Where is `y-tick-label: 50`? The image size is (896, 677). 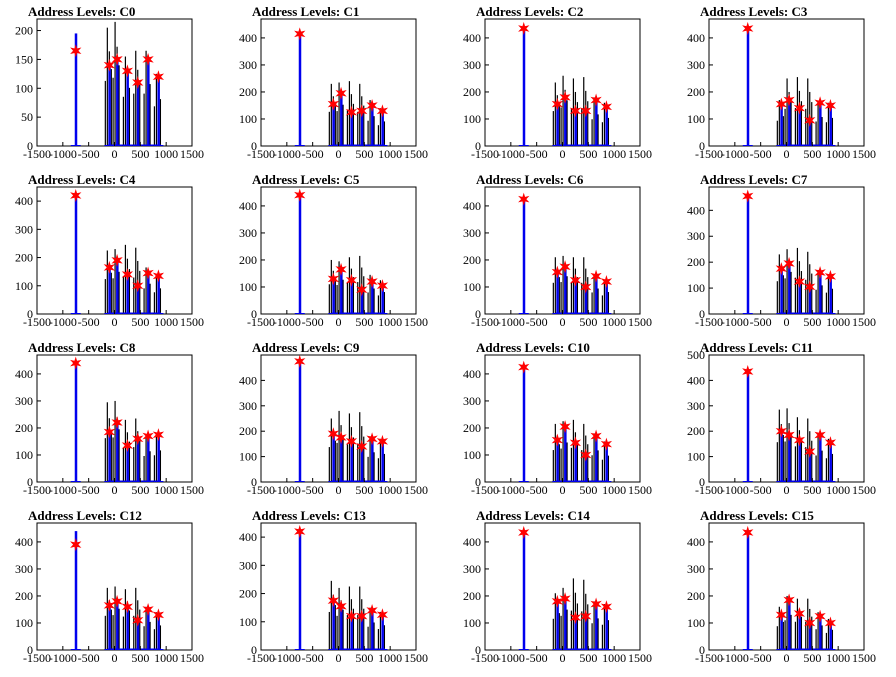 y-tick-label: 50 is located at coordinates (27, 117).